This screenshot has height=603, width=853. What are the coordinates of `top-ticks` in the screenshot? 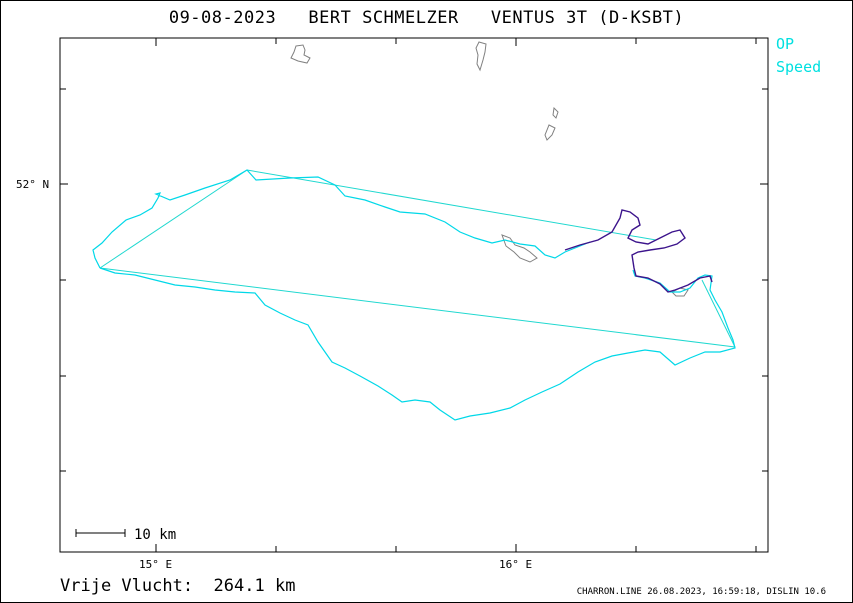 It's located at (456, 42).